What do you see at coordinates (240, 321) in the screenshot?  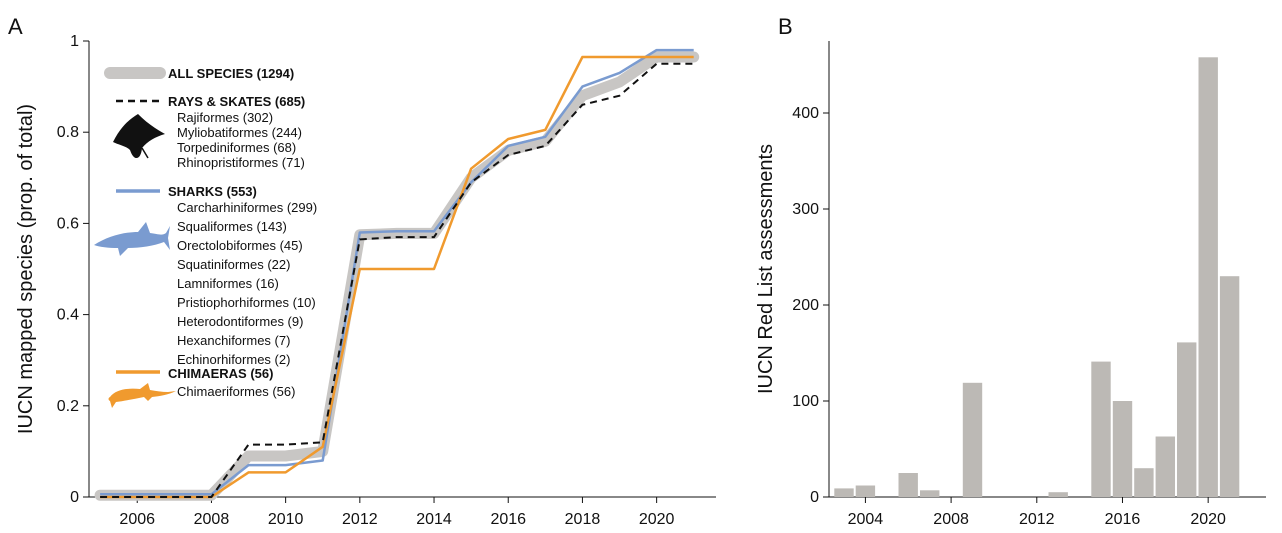 I see `legend-item-heterodontiformes: Heterodontiformes (9)` at bounding box center [240, 321].